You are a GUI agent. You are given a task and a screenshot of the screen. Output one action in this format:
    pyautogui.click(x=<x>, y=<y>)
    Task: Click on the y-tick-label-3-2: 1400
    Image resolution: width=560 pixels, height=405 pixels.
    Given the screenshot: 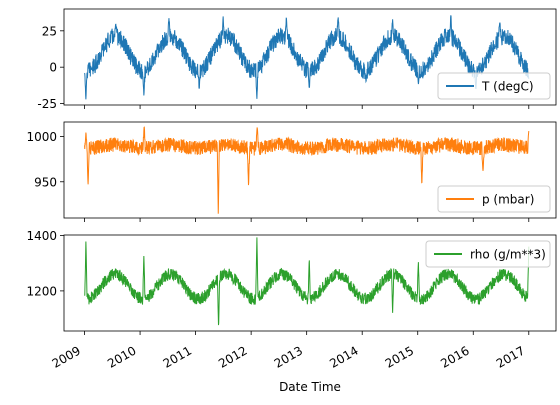 What is the action you would take?
    pyautogui.click(x=41, y=236)
    